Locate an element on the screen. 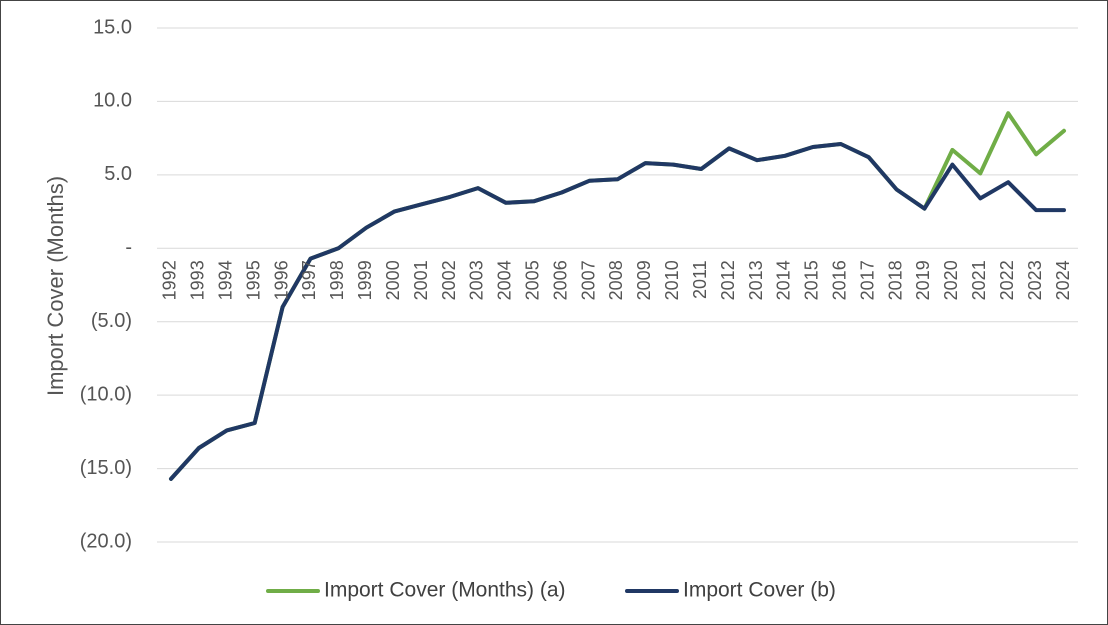 This screenshot has height=625, width=1108. y-tick-label: 15.0 is located at coordinates (112, 27).